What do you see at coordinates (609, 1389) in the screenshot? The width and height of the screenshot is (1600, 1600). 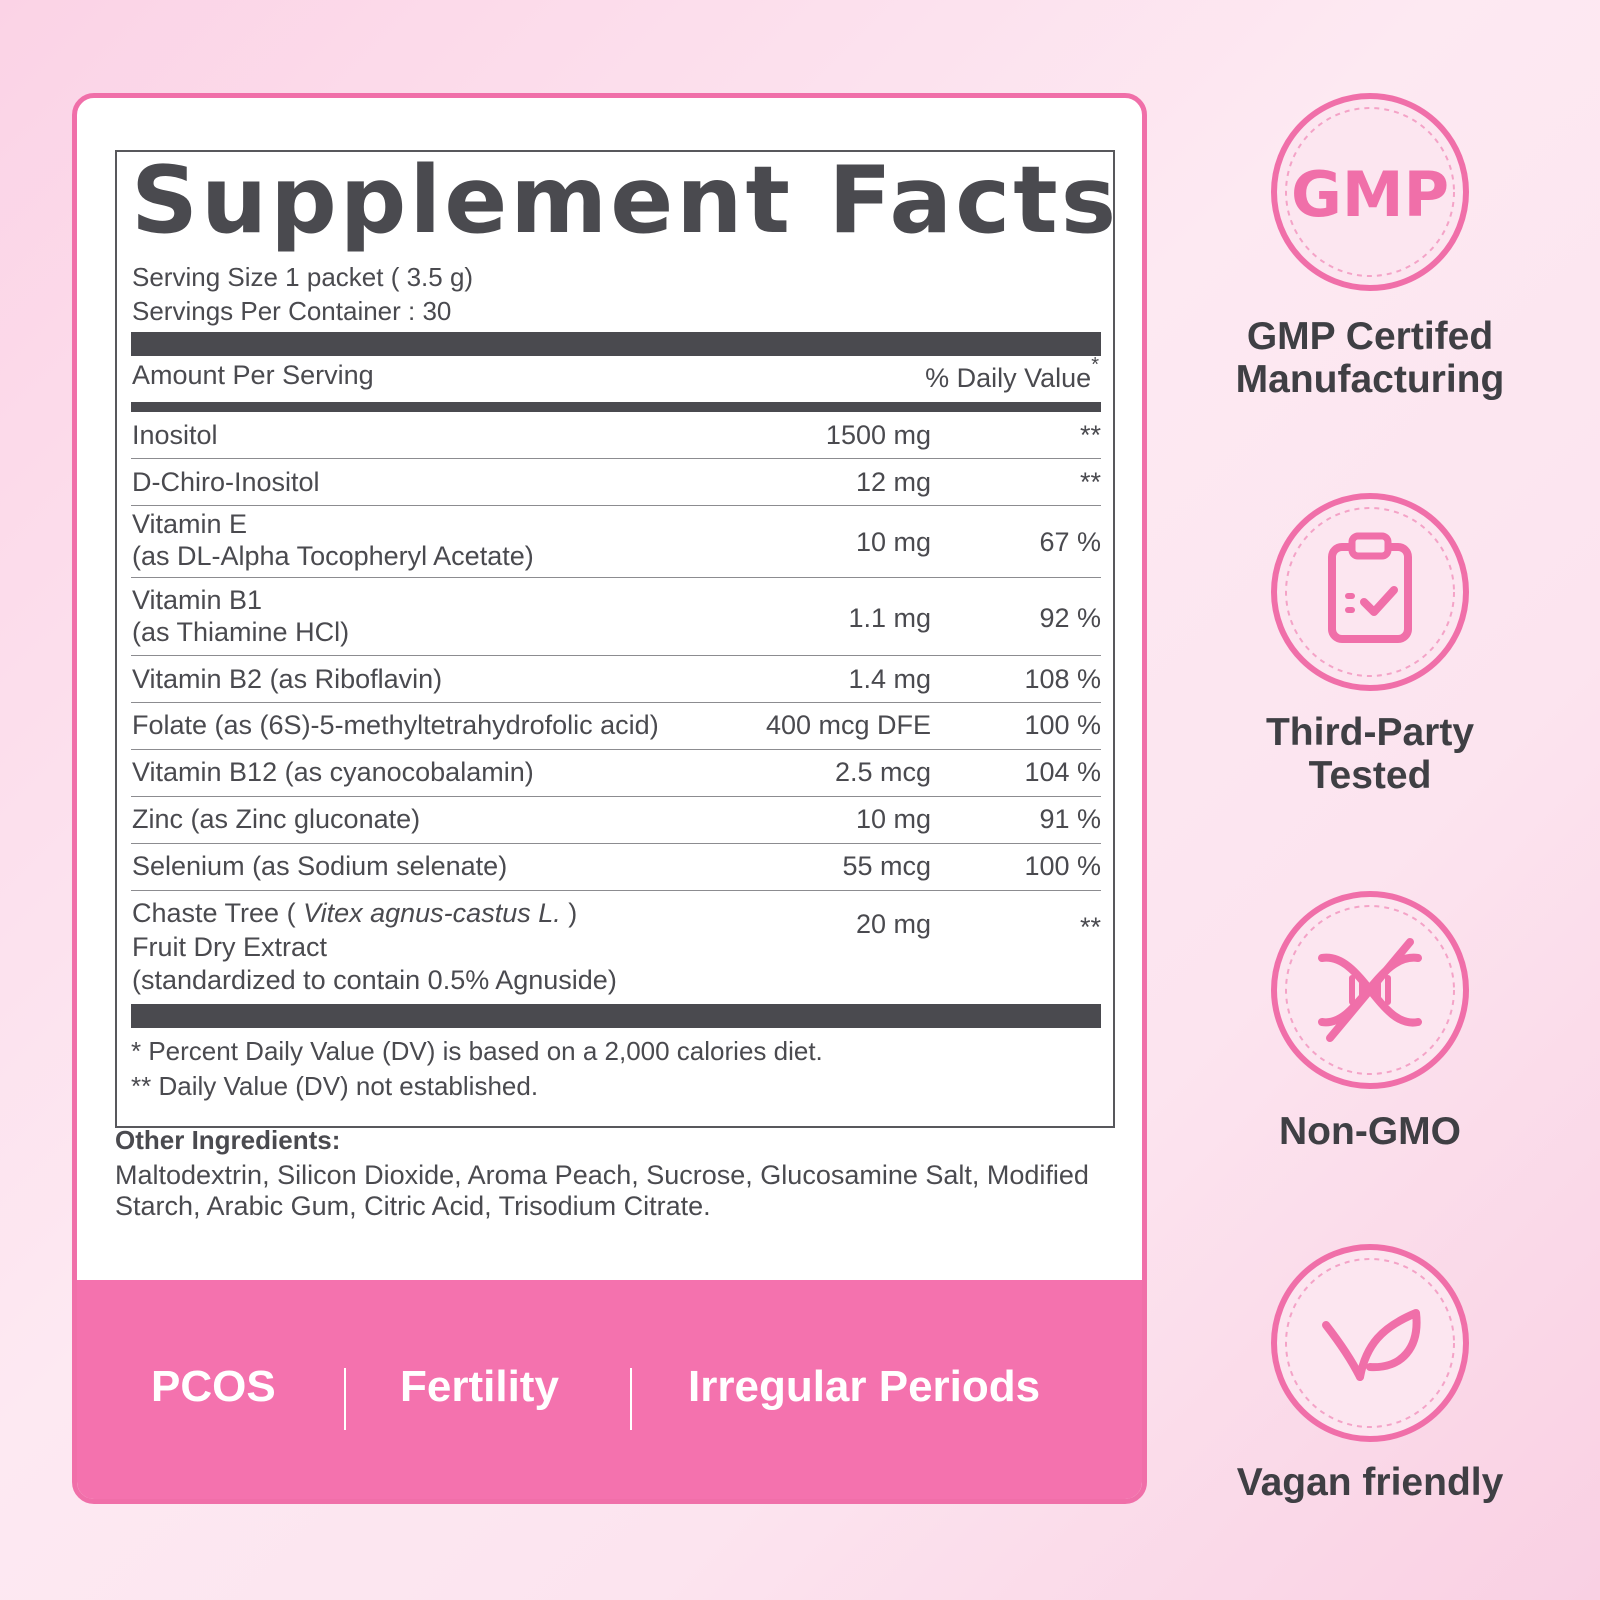 I see `benefits-band: PCOS Fertility Irregular Periods` at bounding box center [609, 1389].